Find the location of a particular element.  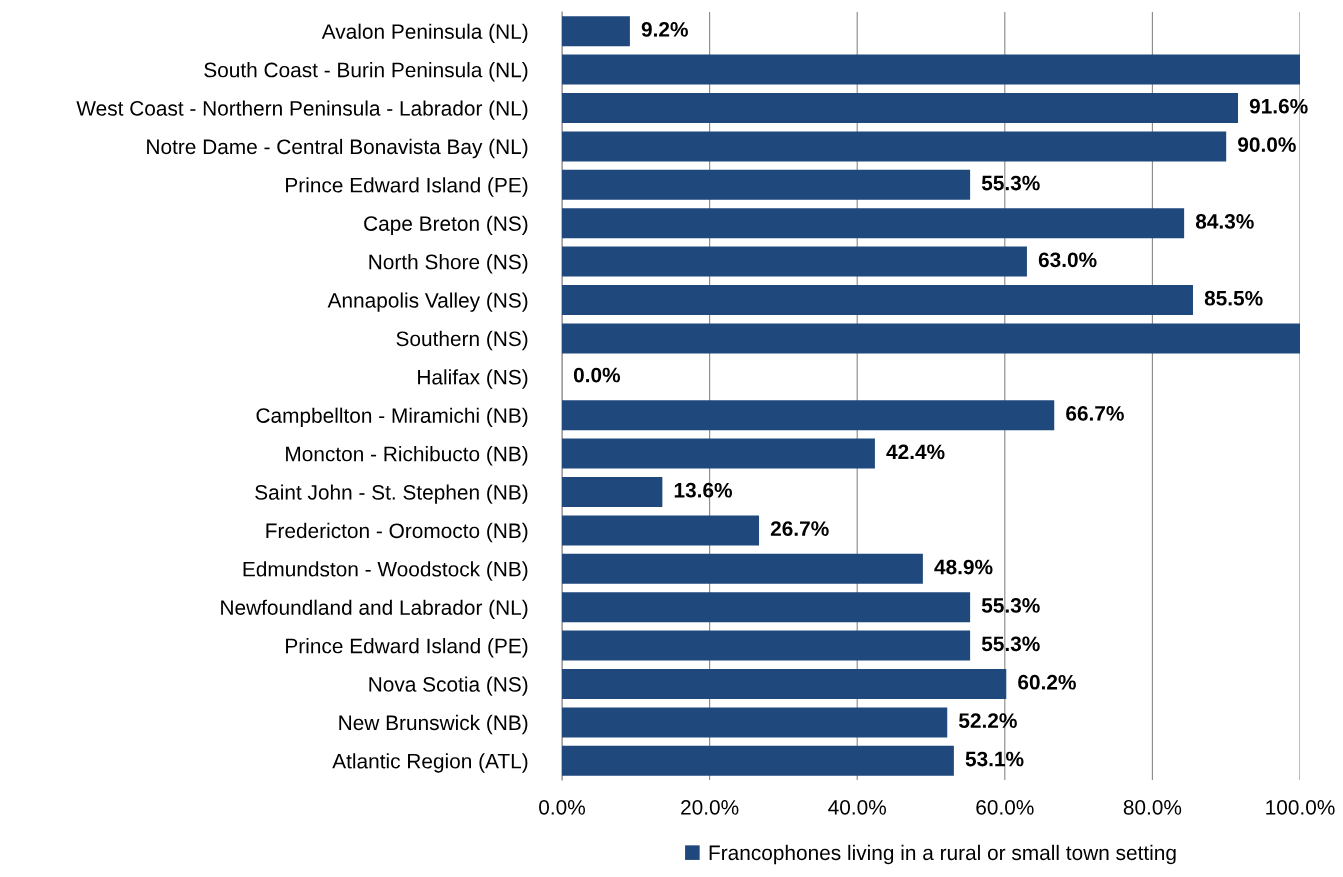

data-label: 84.3% is located at coordinates (1224, 221).